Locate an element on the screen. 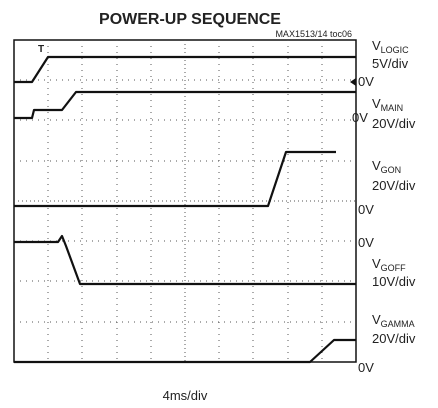 The height and width of the screenshot is (408, 438). channel-scale: 5V/div is located at coordinates (390, 63).